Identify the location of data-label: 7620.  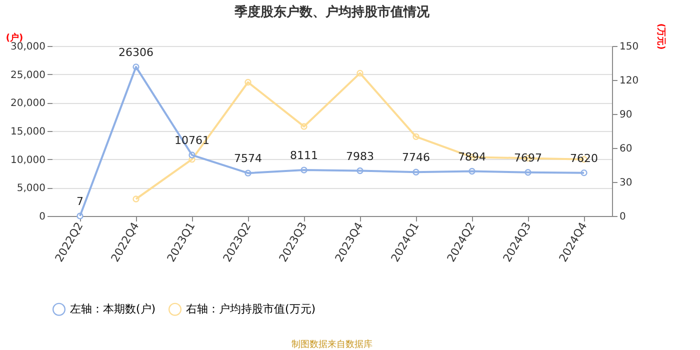
(584, 158).